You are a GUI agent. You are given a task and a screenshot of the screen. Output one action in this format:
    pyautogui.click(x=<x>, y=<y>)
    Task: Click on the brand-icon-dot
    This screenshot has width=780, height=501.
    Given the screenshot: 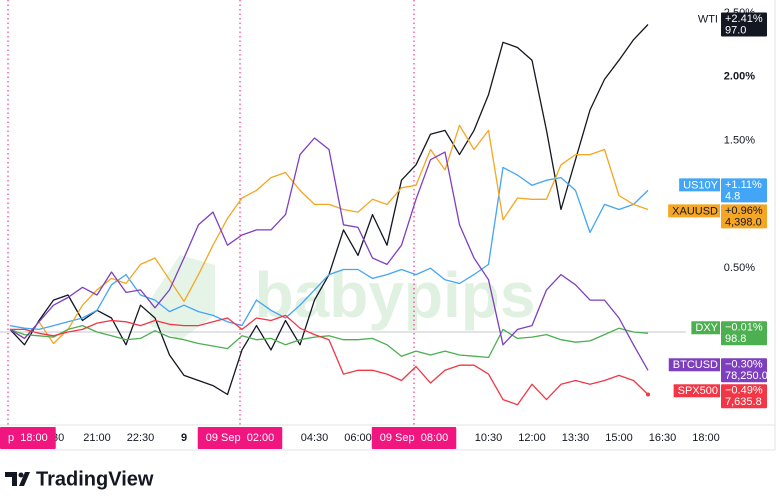 What is the action you would take?
    pyautogui.click(x=21, y=475)
    